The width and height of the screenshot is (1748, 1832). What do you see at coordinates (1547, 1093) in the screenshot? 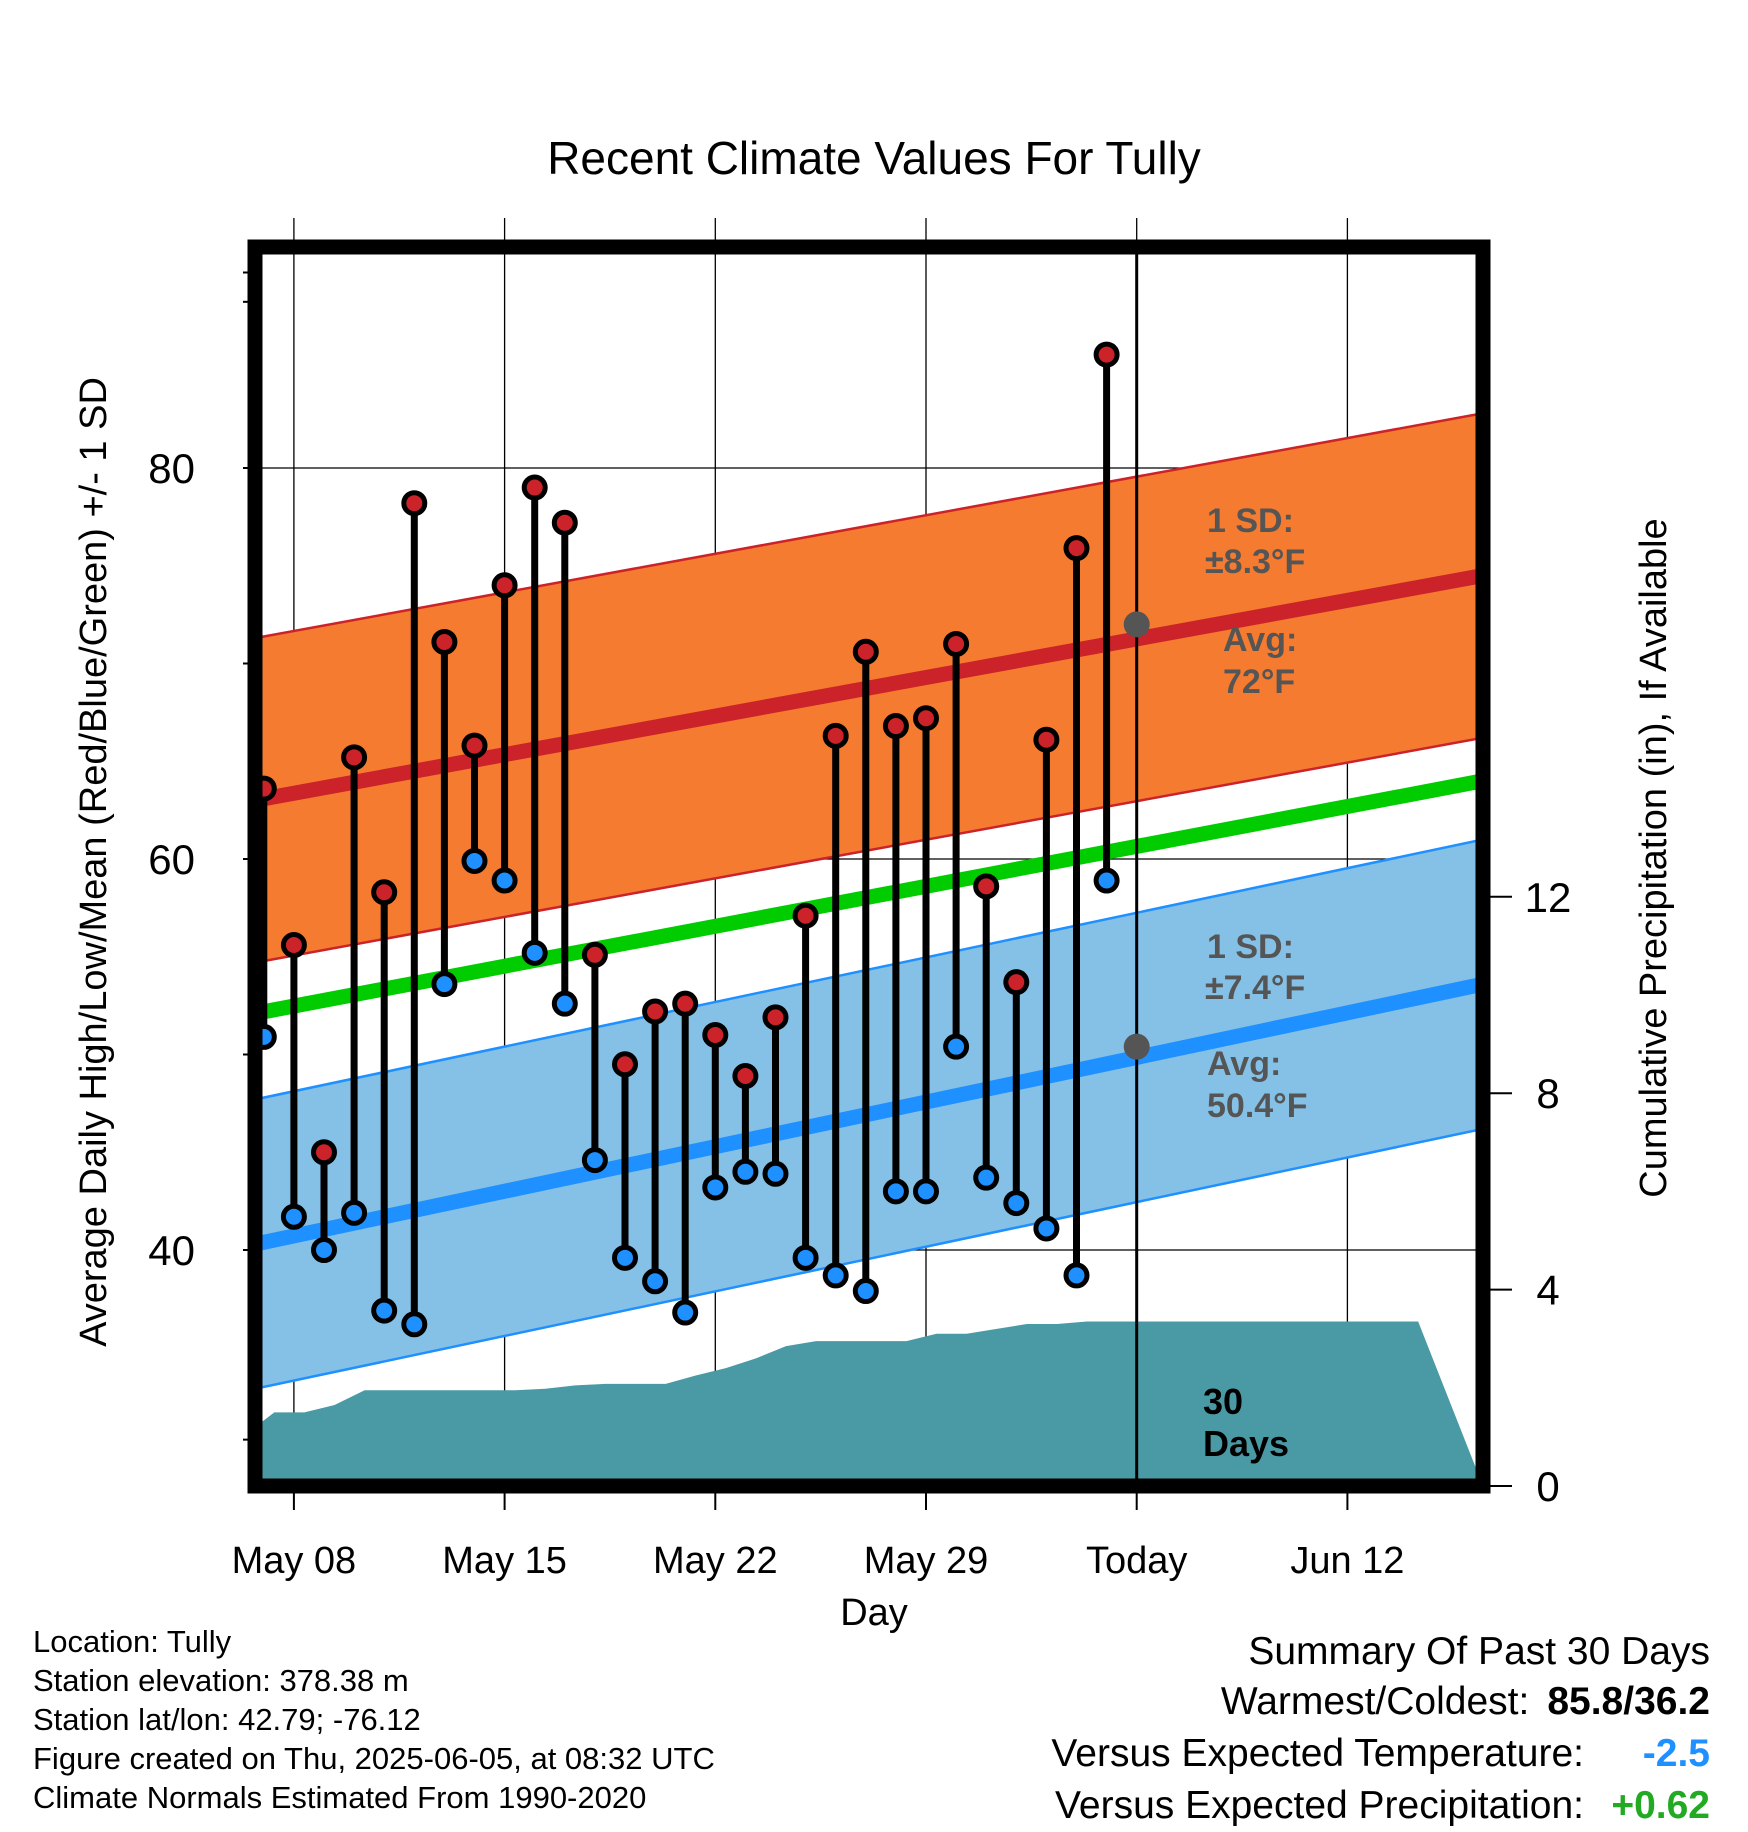
I see `y2-tick-label: 8` at bounding box center [1547, 1093].